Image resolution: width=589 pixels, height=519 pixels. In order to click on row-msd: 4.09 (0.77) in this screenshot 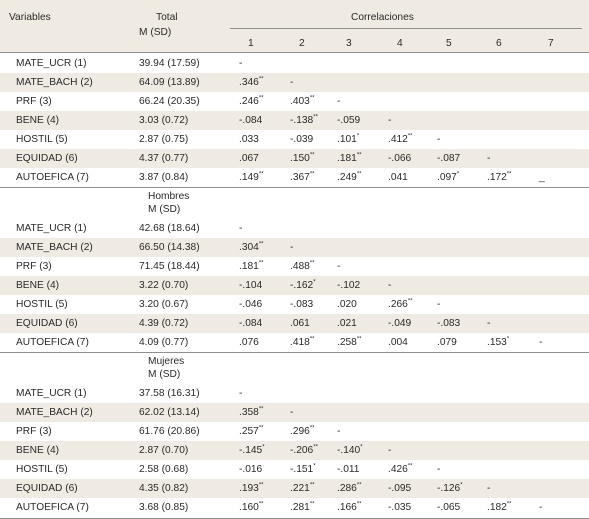, I will do `click(164, 342)`.